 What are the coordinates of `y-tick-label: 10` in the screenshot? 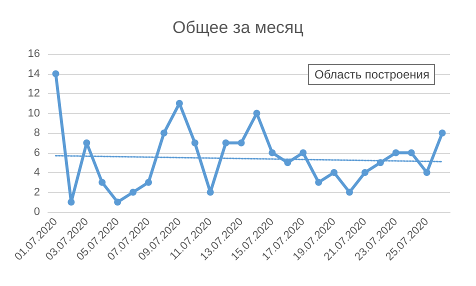 It's located at (34, 113).